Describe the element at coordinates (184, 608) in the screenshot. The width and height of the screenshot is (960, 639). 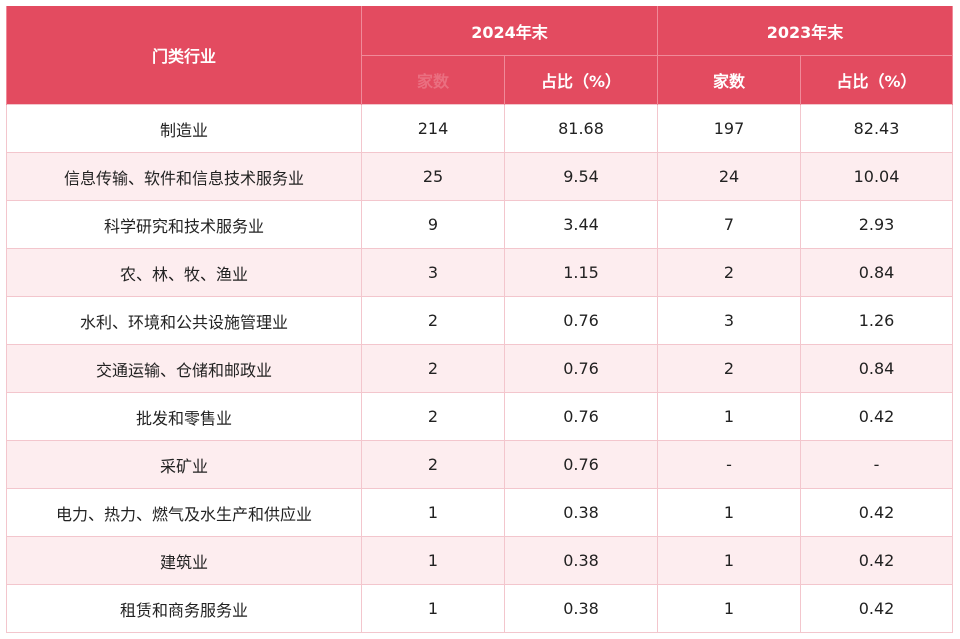
I see `cell-industry: 租赁和商务服务业` at that location.